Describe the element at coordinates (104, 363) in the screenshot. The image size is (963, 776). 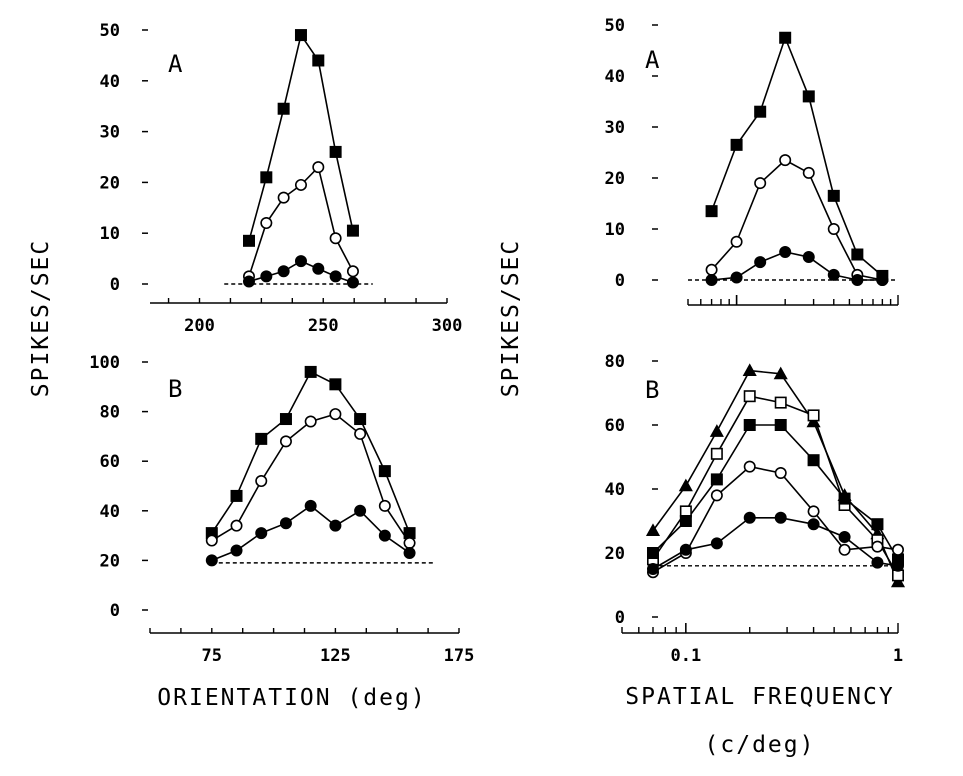
I see `y-tick-label: 100` at that location.